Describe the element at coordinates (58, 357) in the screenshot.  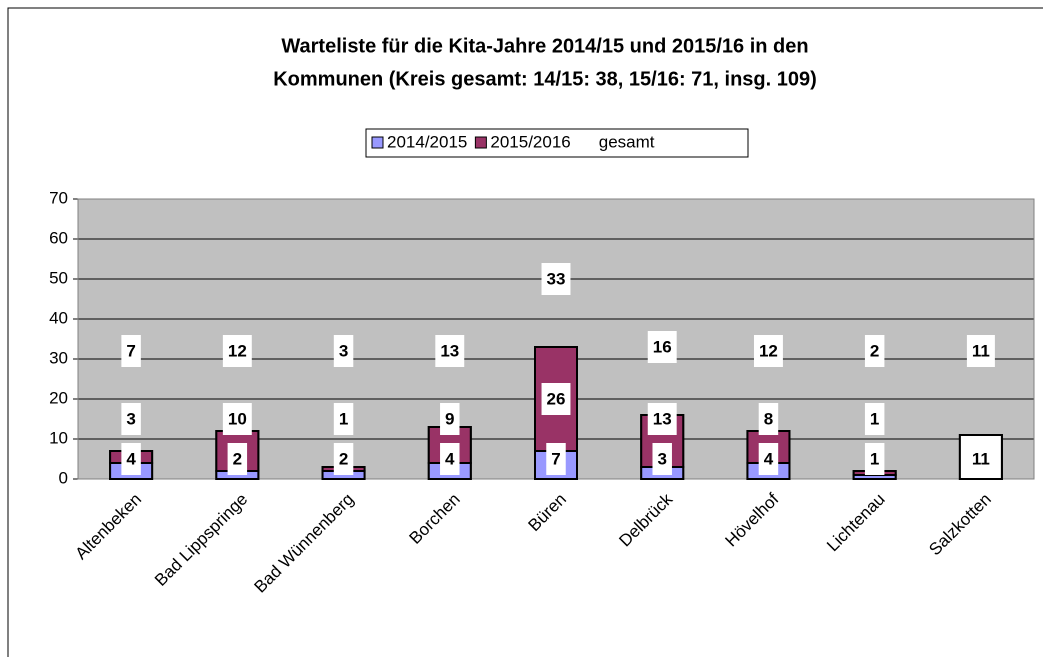
I see `y-tick-label: 30` at that location.